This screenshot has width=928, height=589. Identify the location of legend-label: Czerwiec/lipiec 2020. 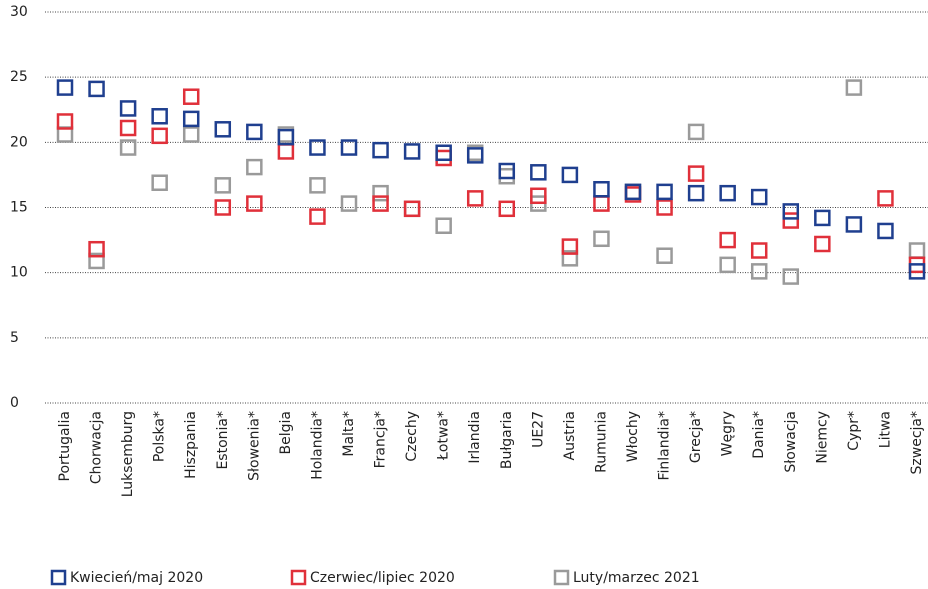
(382, 578).